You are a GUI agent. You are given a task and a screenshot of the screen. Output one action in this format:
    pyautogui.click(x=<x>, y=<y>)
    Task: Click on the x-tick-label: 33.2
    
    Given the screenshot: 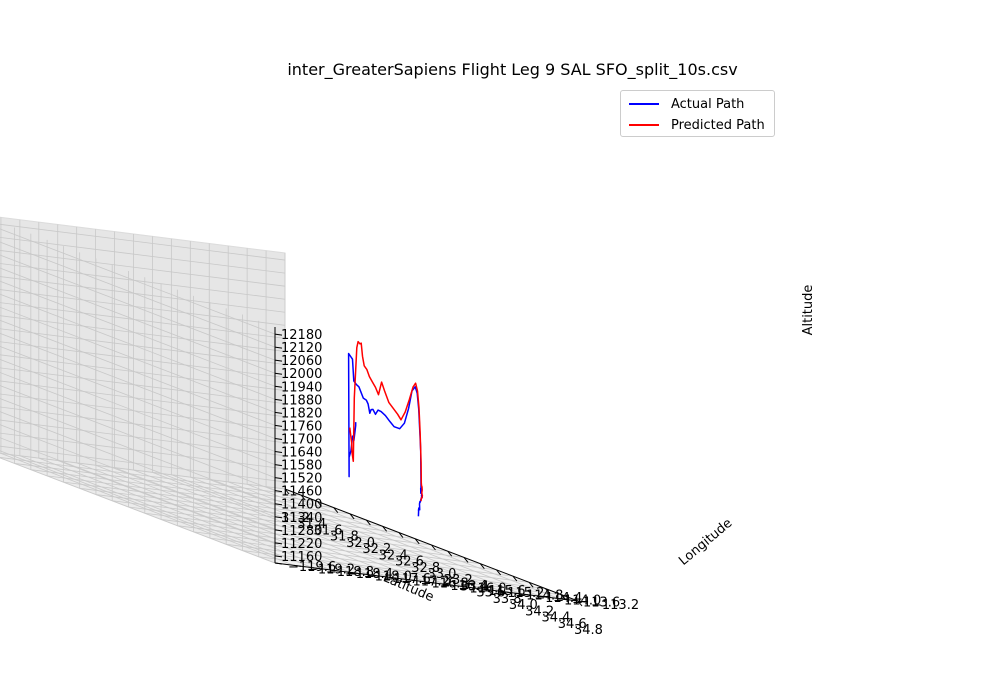 What is the action you would take?
    pyautogui.click(x=458, y=580)
    